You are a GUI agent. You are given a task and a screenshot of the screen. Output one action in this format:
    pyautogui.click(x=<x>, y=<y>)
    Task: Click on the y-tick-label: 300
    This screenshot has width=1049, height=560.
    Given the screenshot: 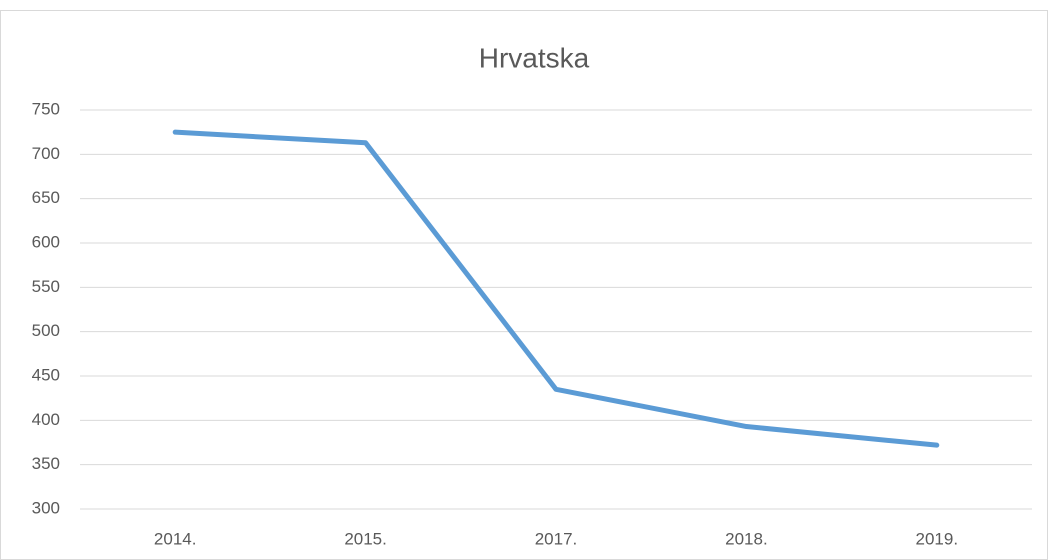 What is the action you would take?
    pyautogui.click(x=46, y=507)
    